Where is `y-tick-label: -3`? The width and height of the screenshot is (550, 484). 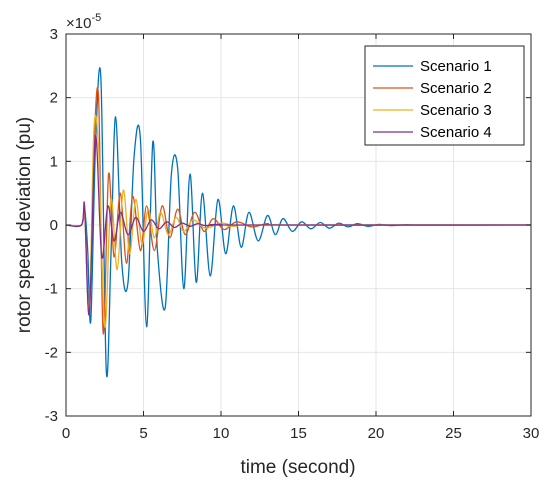 y-tick-label: -3 is located at coordinates (51, 416).